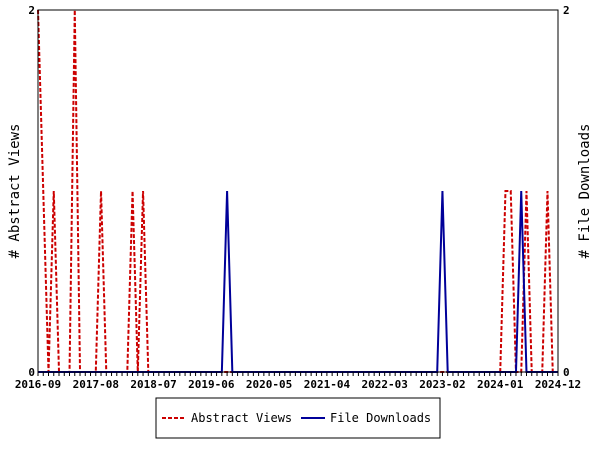 This screenshot has width=600, height=450. Describe the element at coordinates (500, 384) in the screenshot. I see `x-tick-label: 2024-01` at that location.